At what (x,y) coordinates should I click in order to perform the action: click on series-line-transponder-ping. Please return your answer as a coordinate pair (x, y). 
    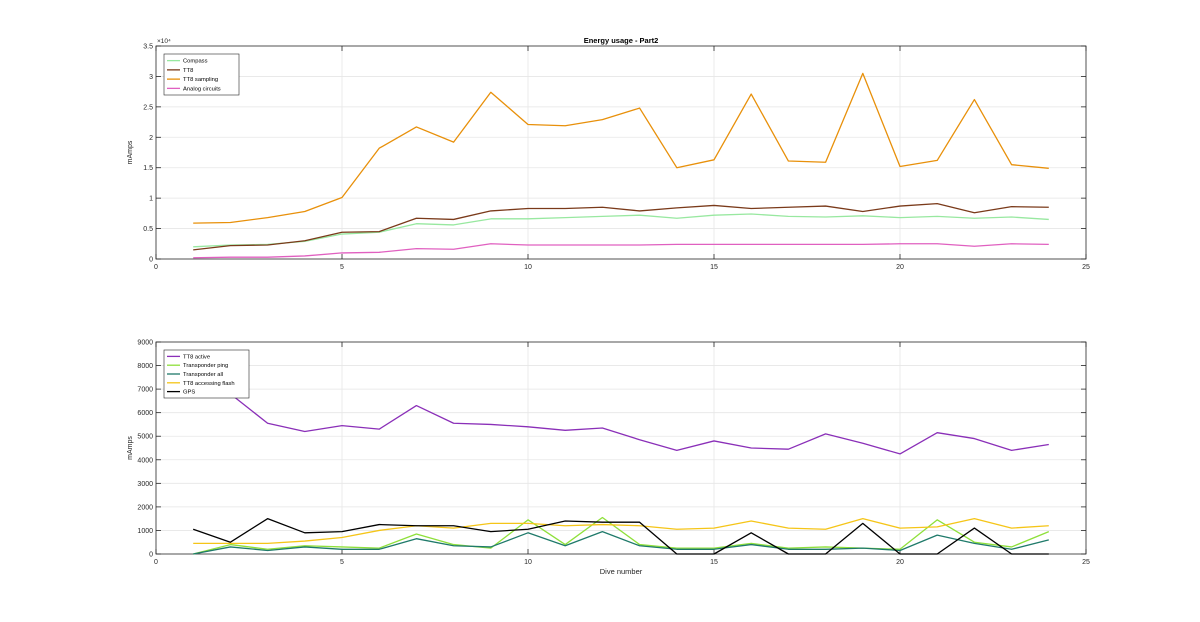
    Looking at the image, I should click on (621, 535).